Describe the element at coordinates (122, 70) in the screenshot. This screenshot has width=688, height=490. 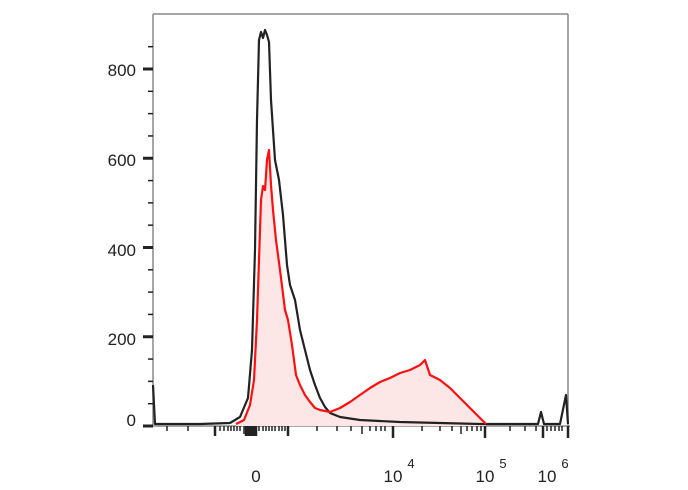
I see `y-label-800: 800` at that location.